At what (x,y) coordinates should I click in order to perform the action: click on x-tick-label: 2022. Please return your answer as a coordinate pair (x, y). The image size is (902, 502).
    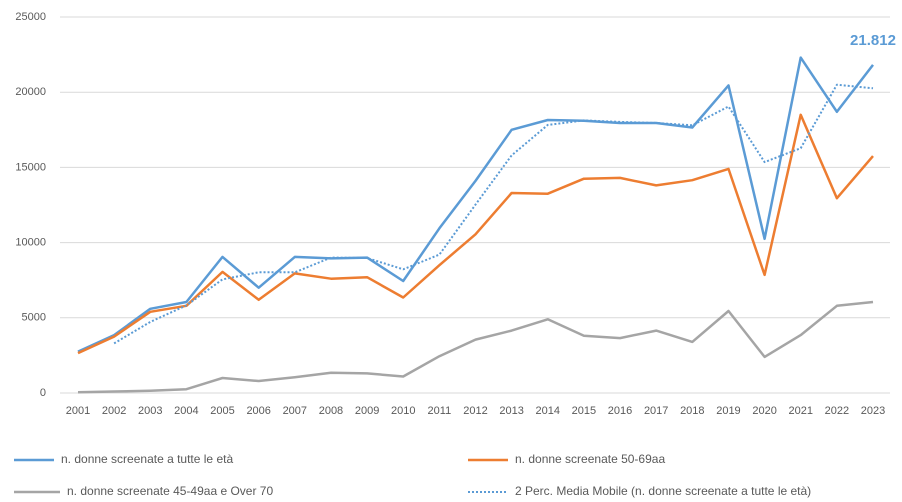
    Looking at the image, I should click on (837, 411).